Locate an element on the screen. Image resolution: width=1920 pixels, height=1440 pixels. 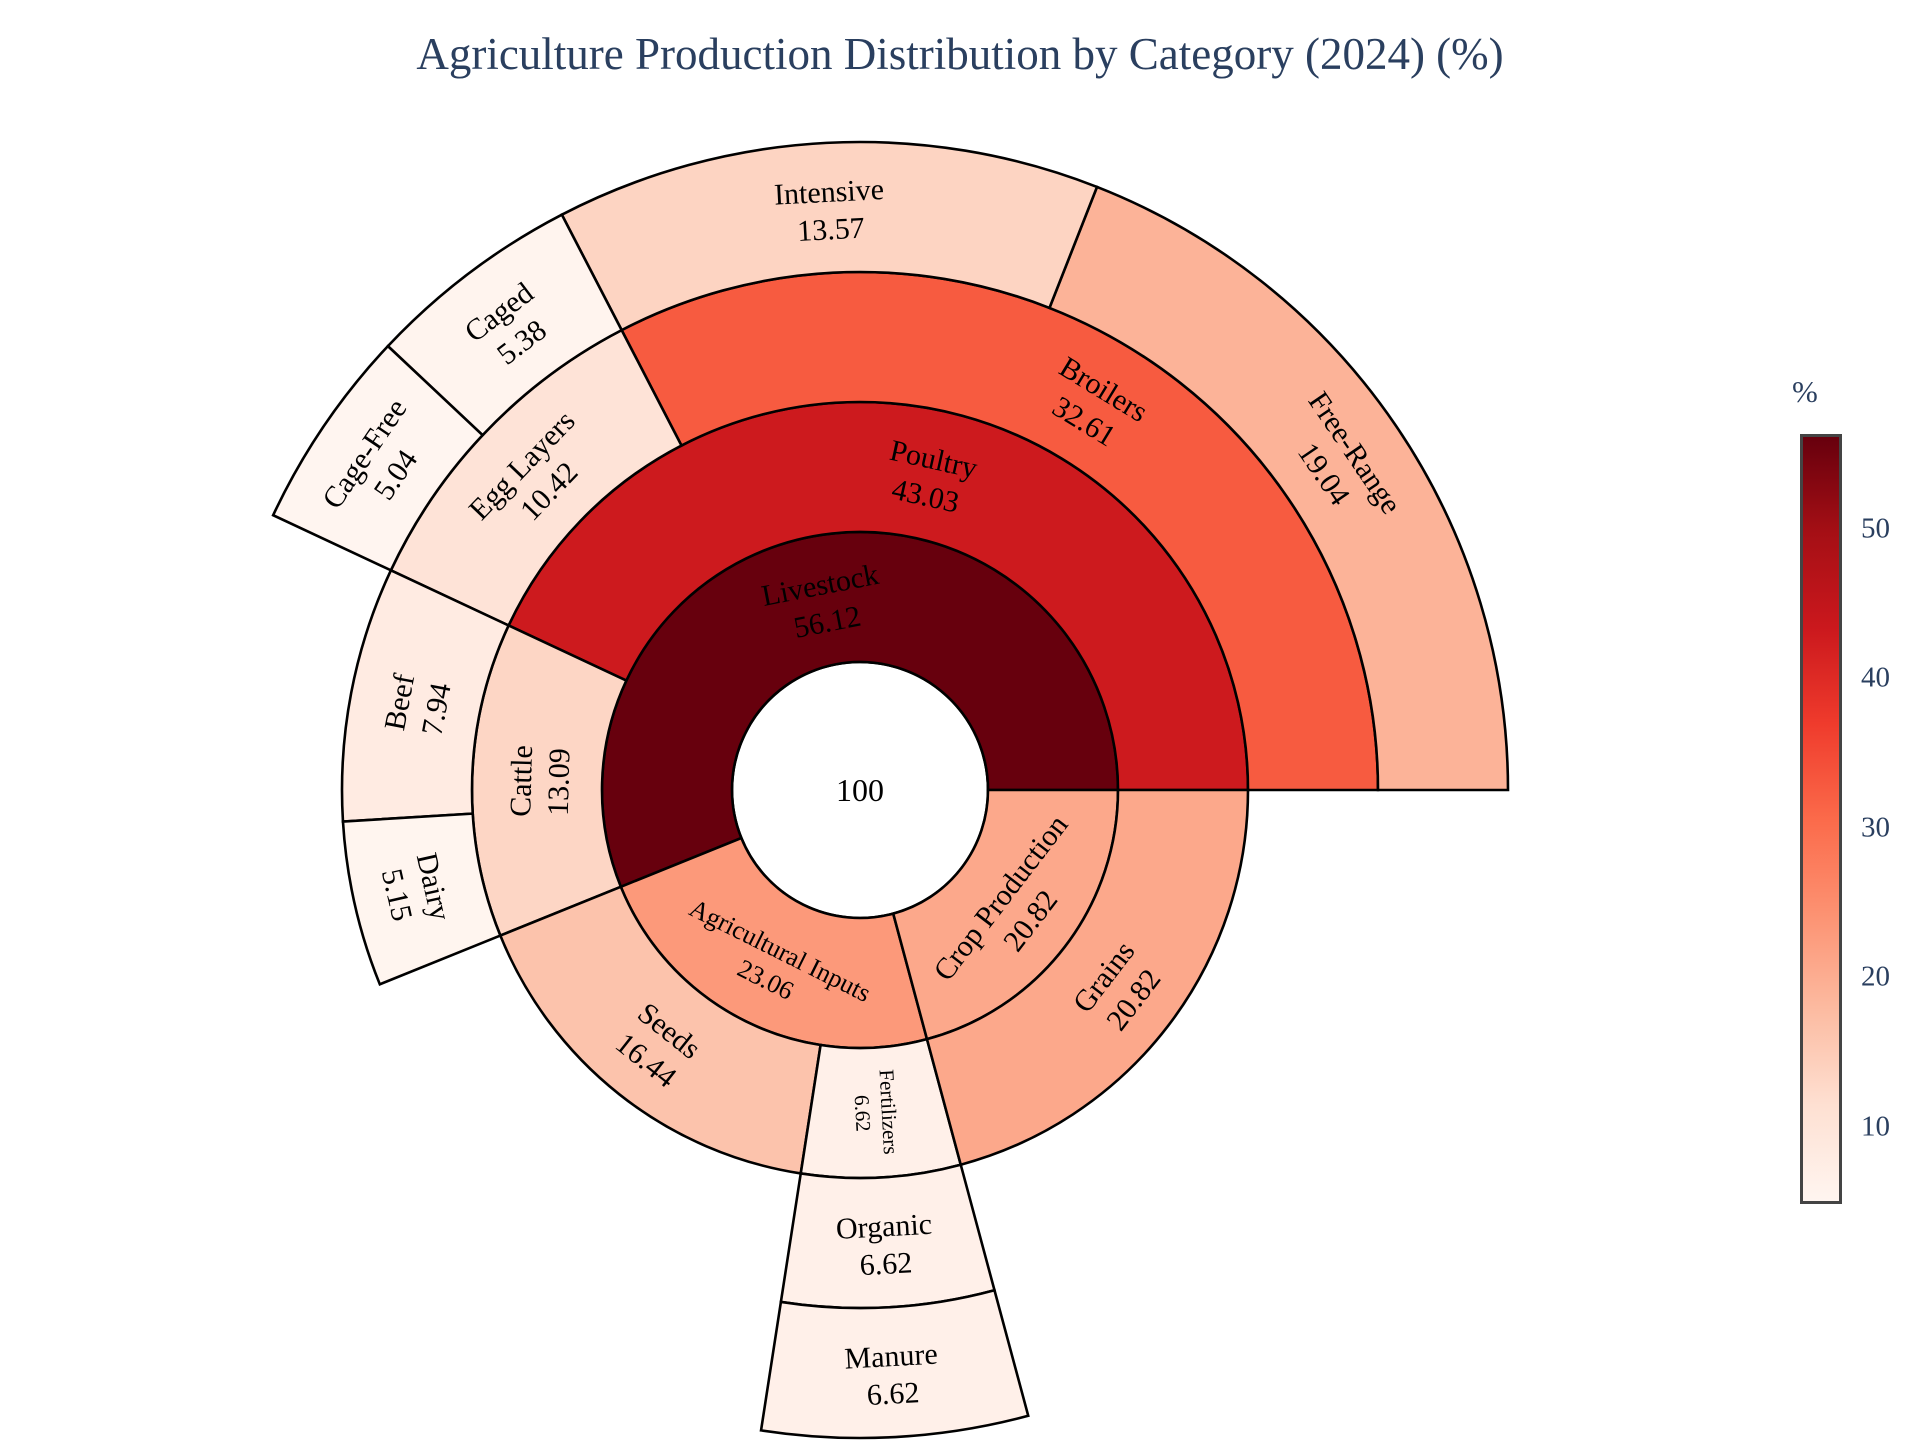
colorbar-title: % is located at coordinates (1805, 391).